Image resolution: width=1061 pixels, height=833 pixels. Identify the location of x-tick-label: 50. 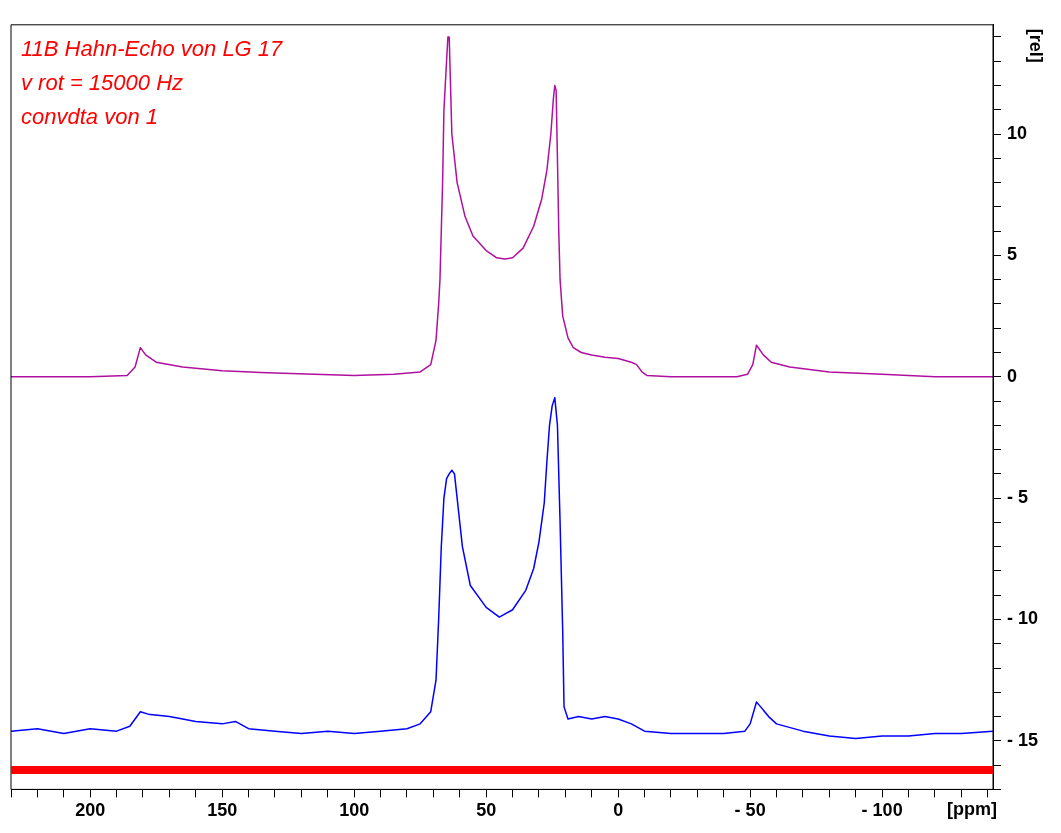
(486, 810).